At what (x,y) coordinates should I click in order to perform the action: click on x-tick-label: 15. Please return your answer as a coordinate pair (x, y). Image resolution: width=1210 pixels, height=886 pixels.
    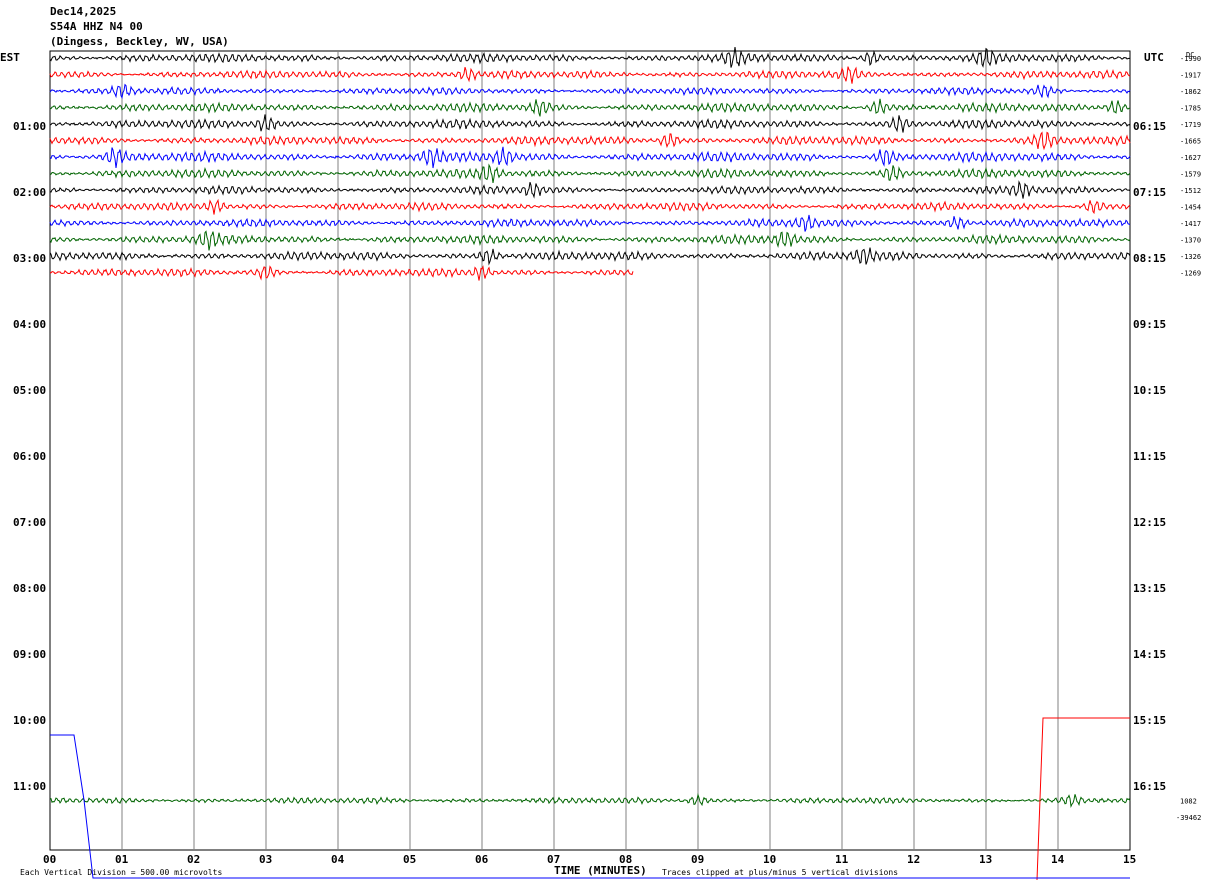
    Looking at the image, I should click on (1129, 859).